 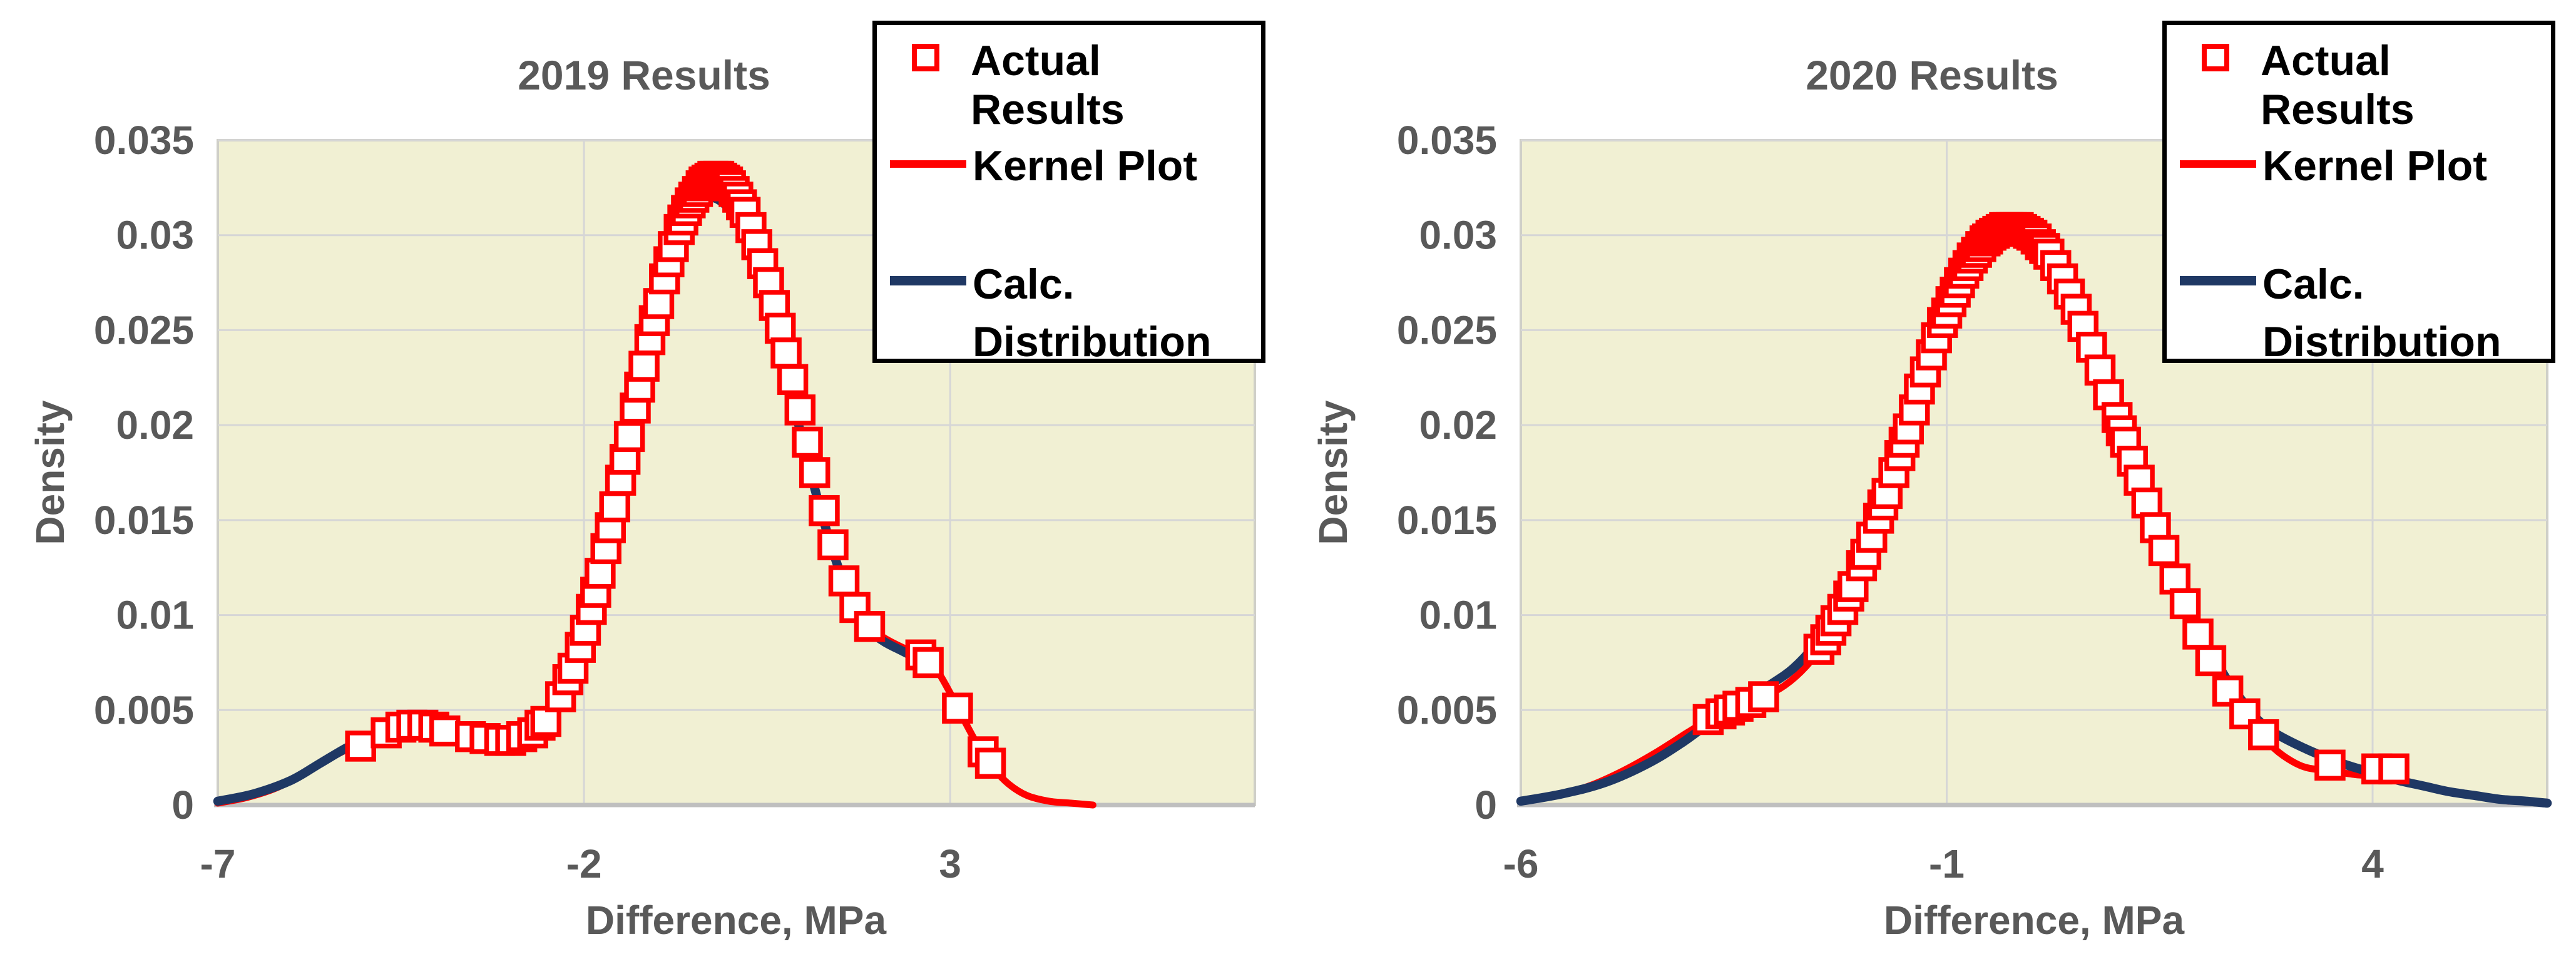 I want to click on x-tick-label: 3, so click(x=950, y=863).